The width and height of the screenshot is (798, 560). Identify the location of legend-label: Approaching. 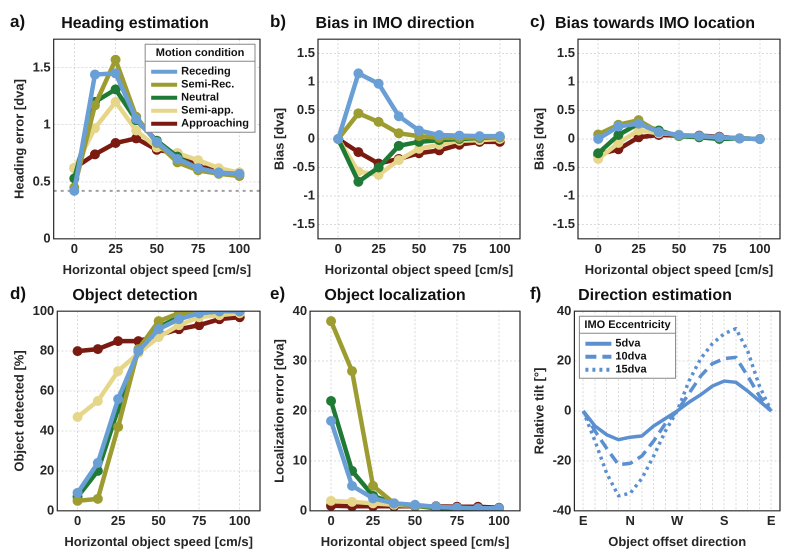
(215, 124).